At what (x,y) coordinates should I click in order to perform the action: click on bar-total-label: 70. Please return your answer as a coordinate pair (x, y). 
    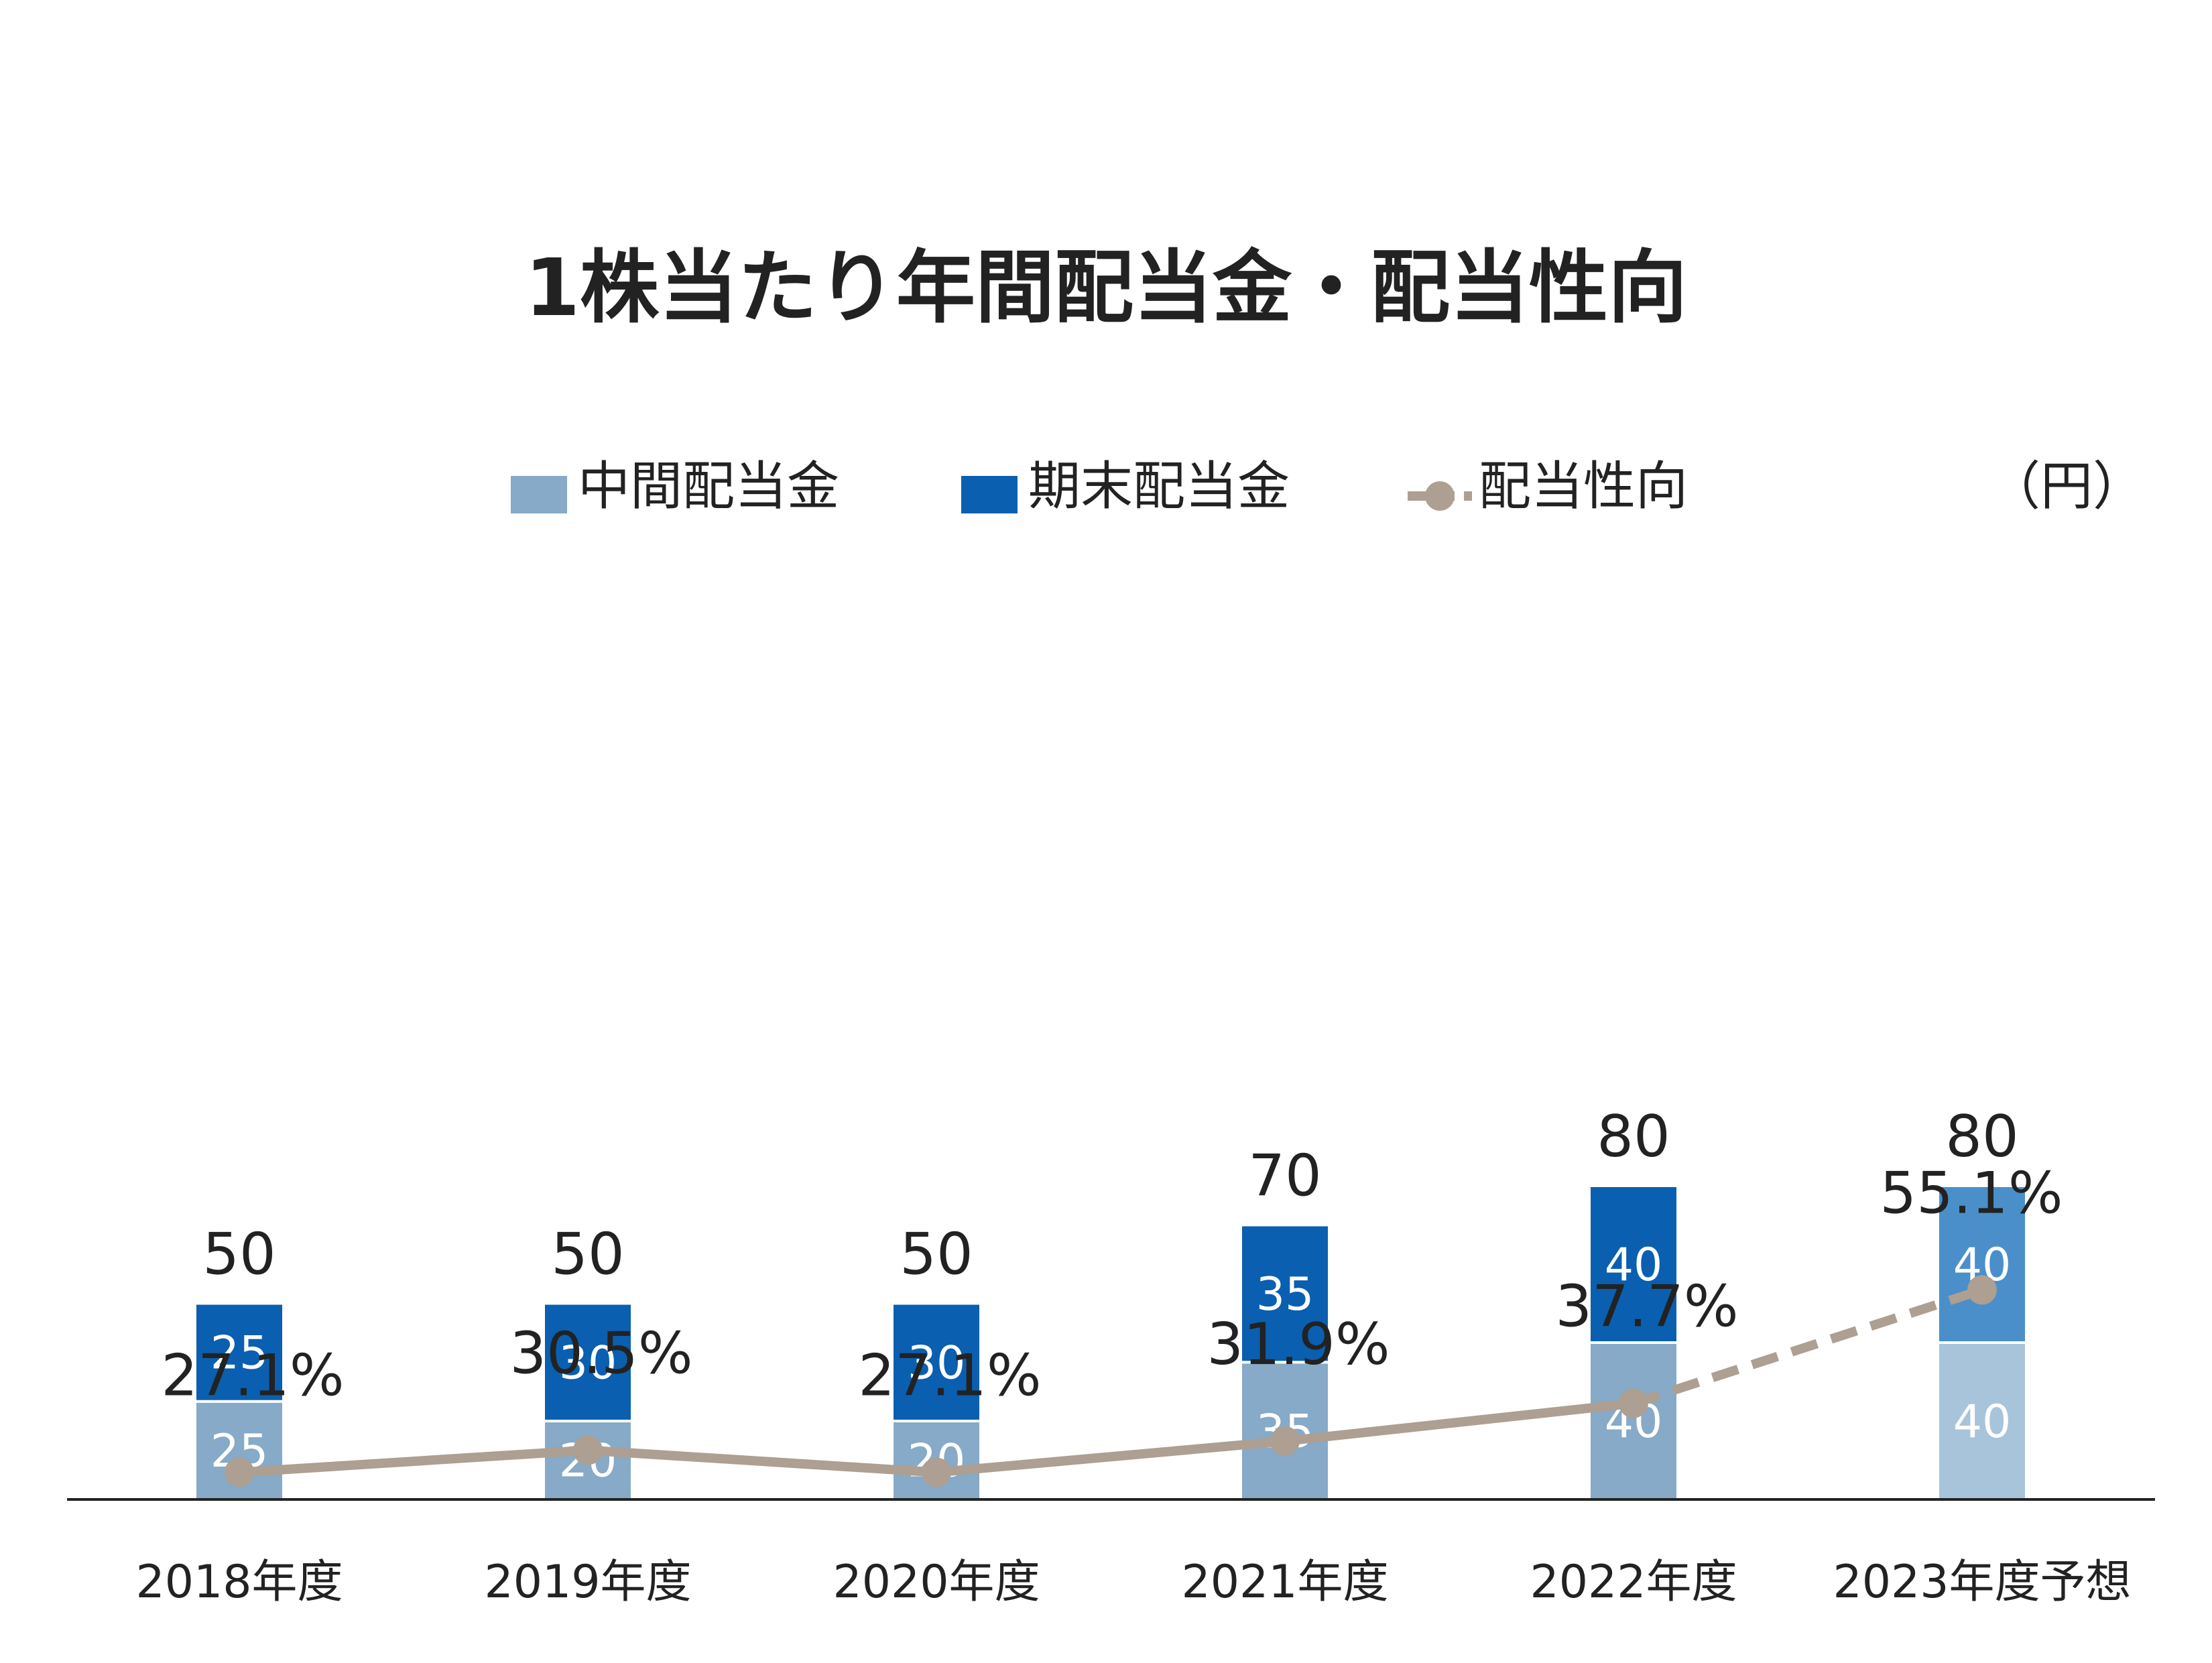
    Looking at the image, I should click on (1284, 1176).